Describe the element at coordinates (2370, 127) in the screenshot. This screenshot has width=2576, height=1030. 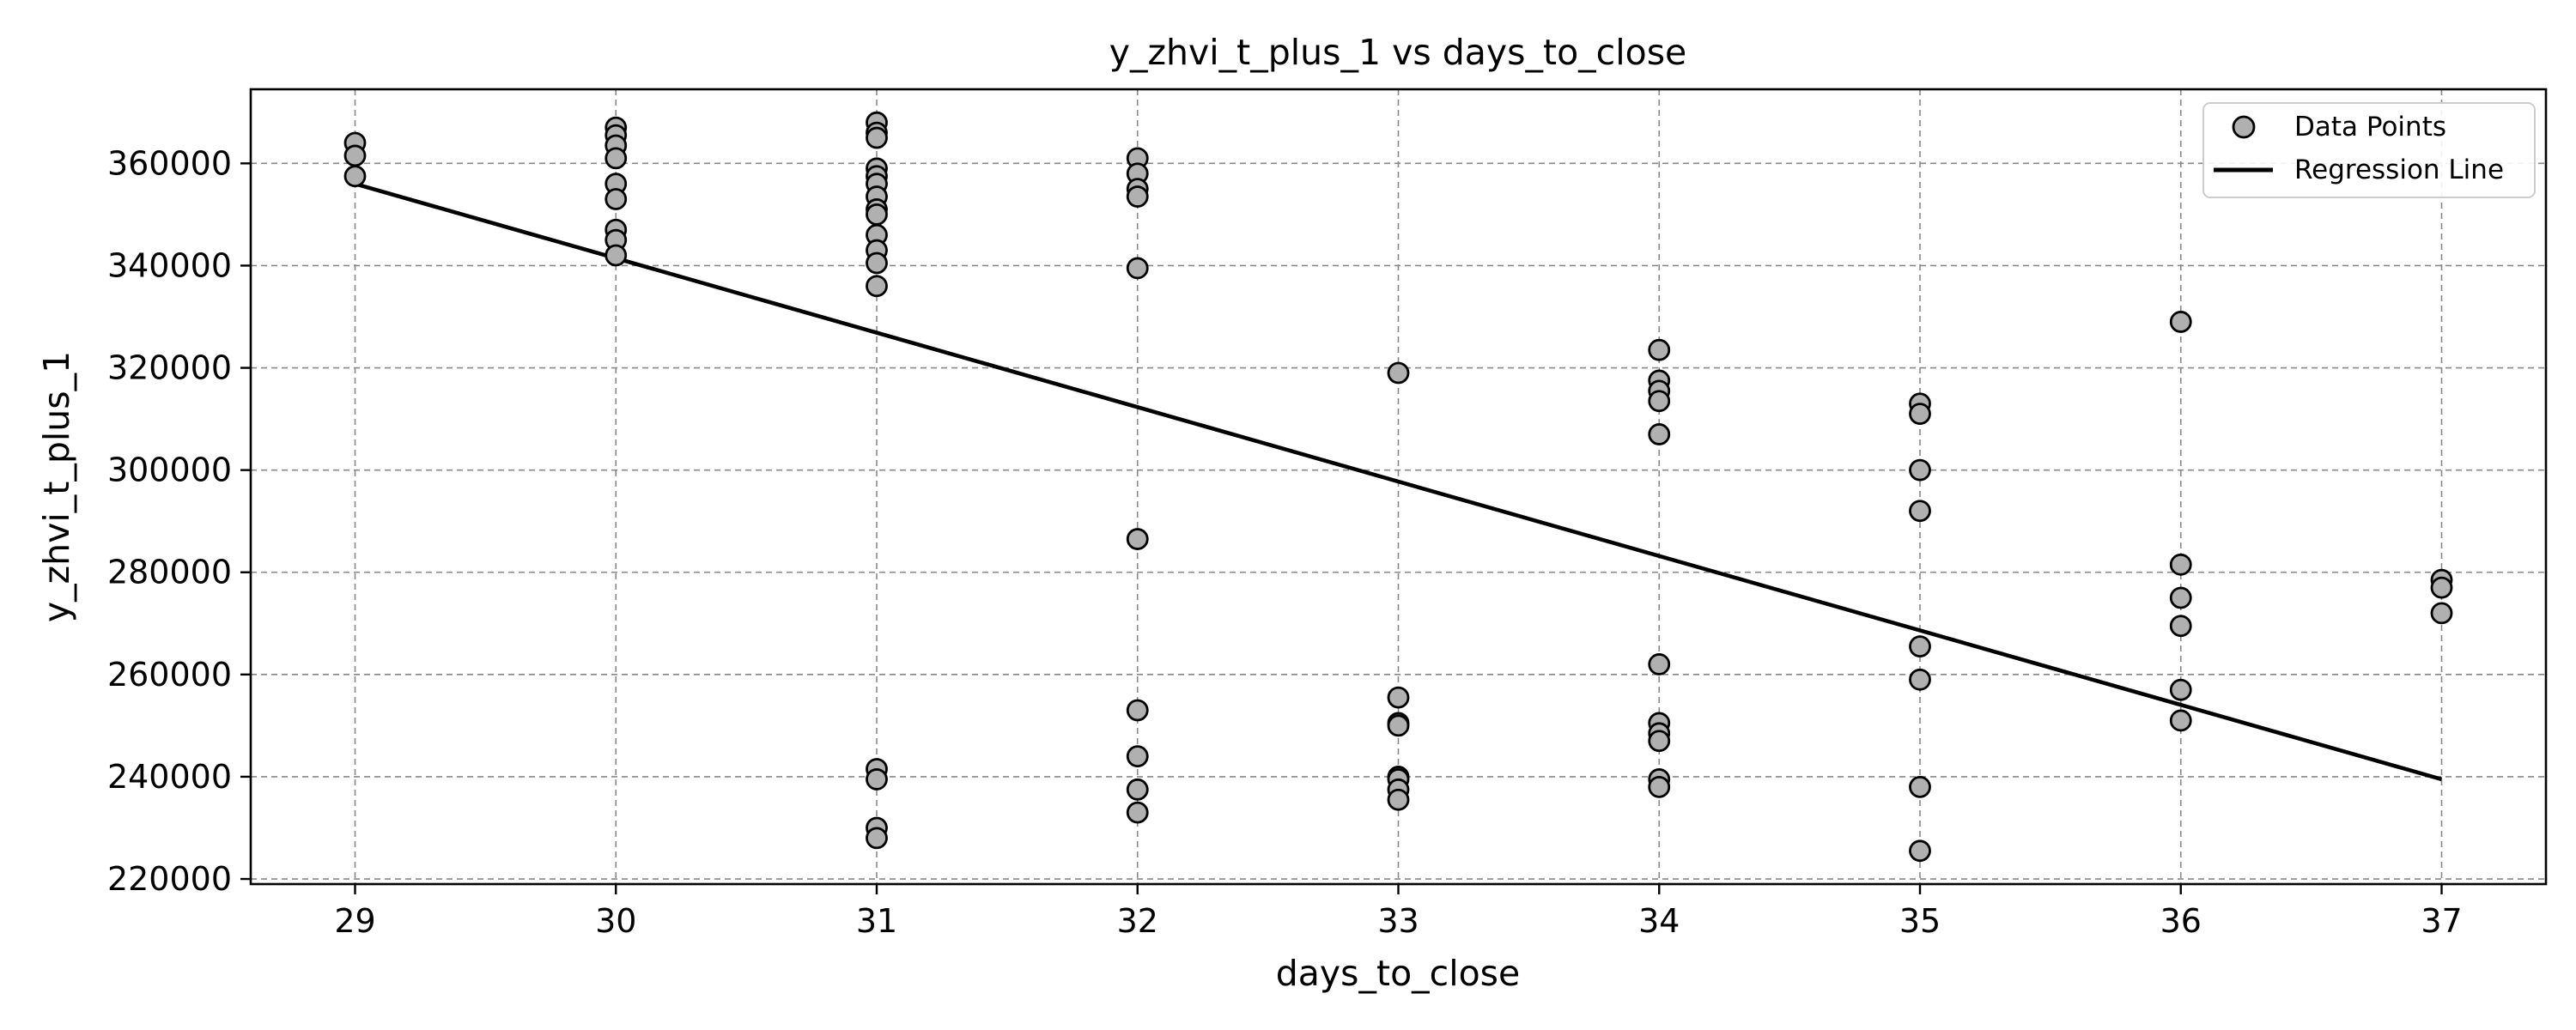
I see `legend-label-data-points: Data Points` at that location.